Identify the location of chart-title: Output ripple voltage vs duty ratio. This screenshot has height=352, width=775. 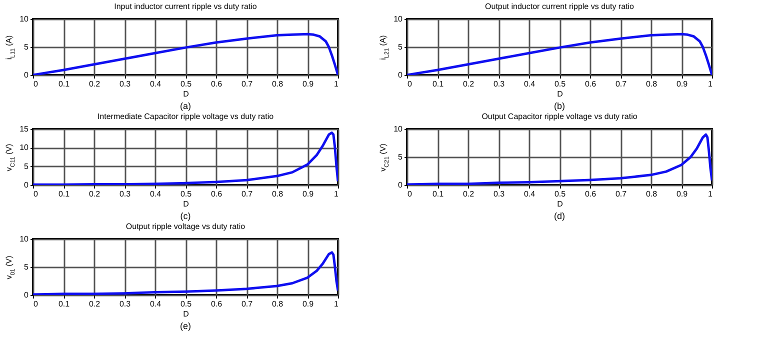
(186, 226).